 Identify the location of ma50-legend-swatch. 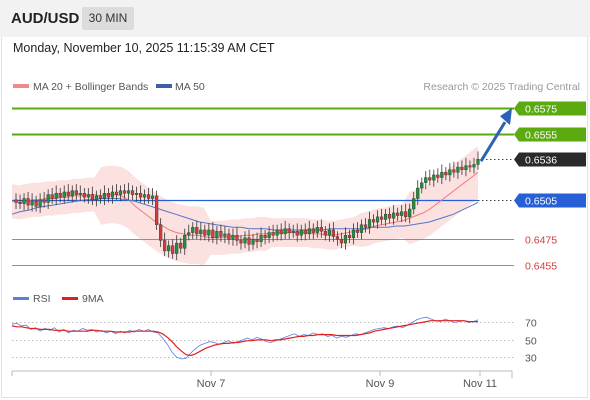
(164, 86).